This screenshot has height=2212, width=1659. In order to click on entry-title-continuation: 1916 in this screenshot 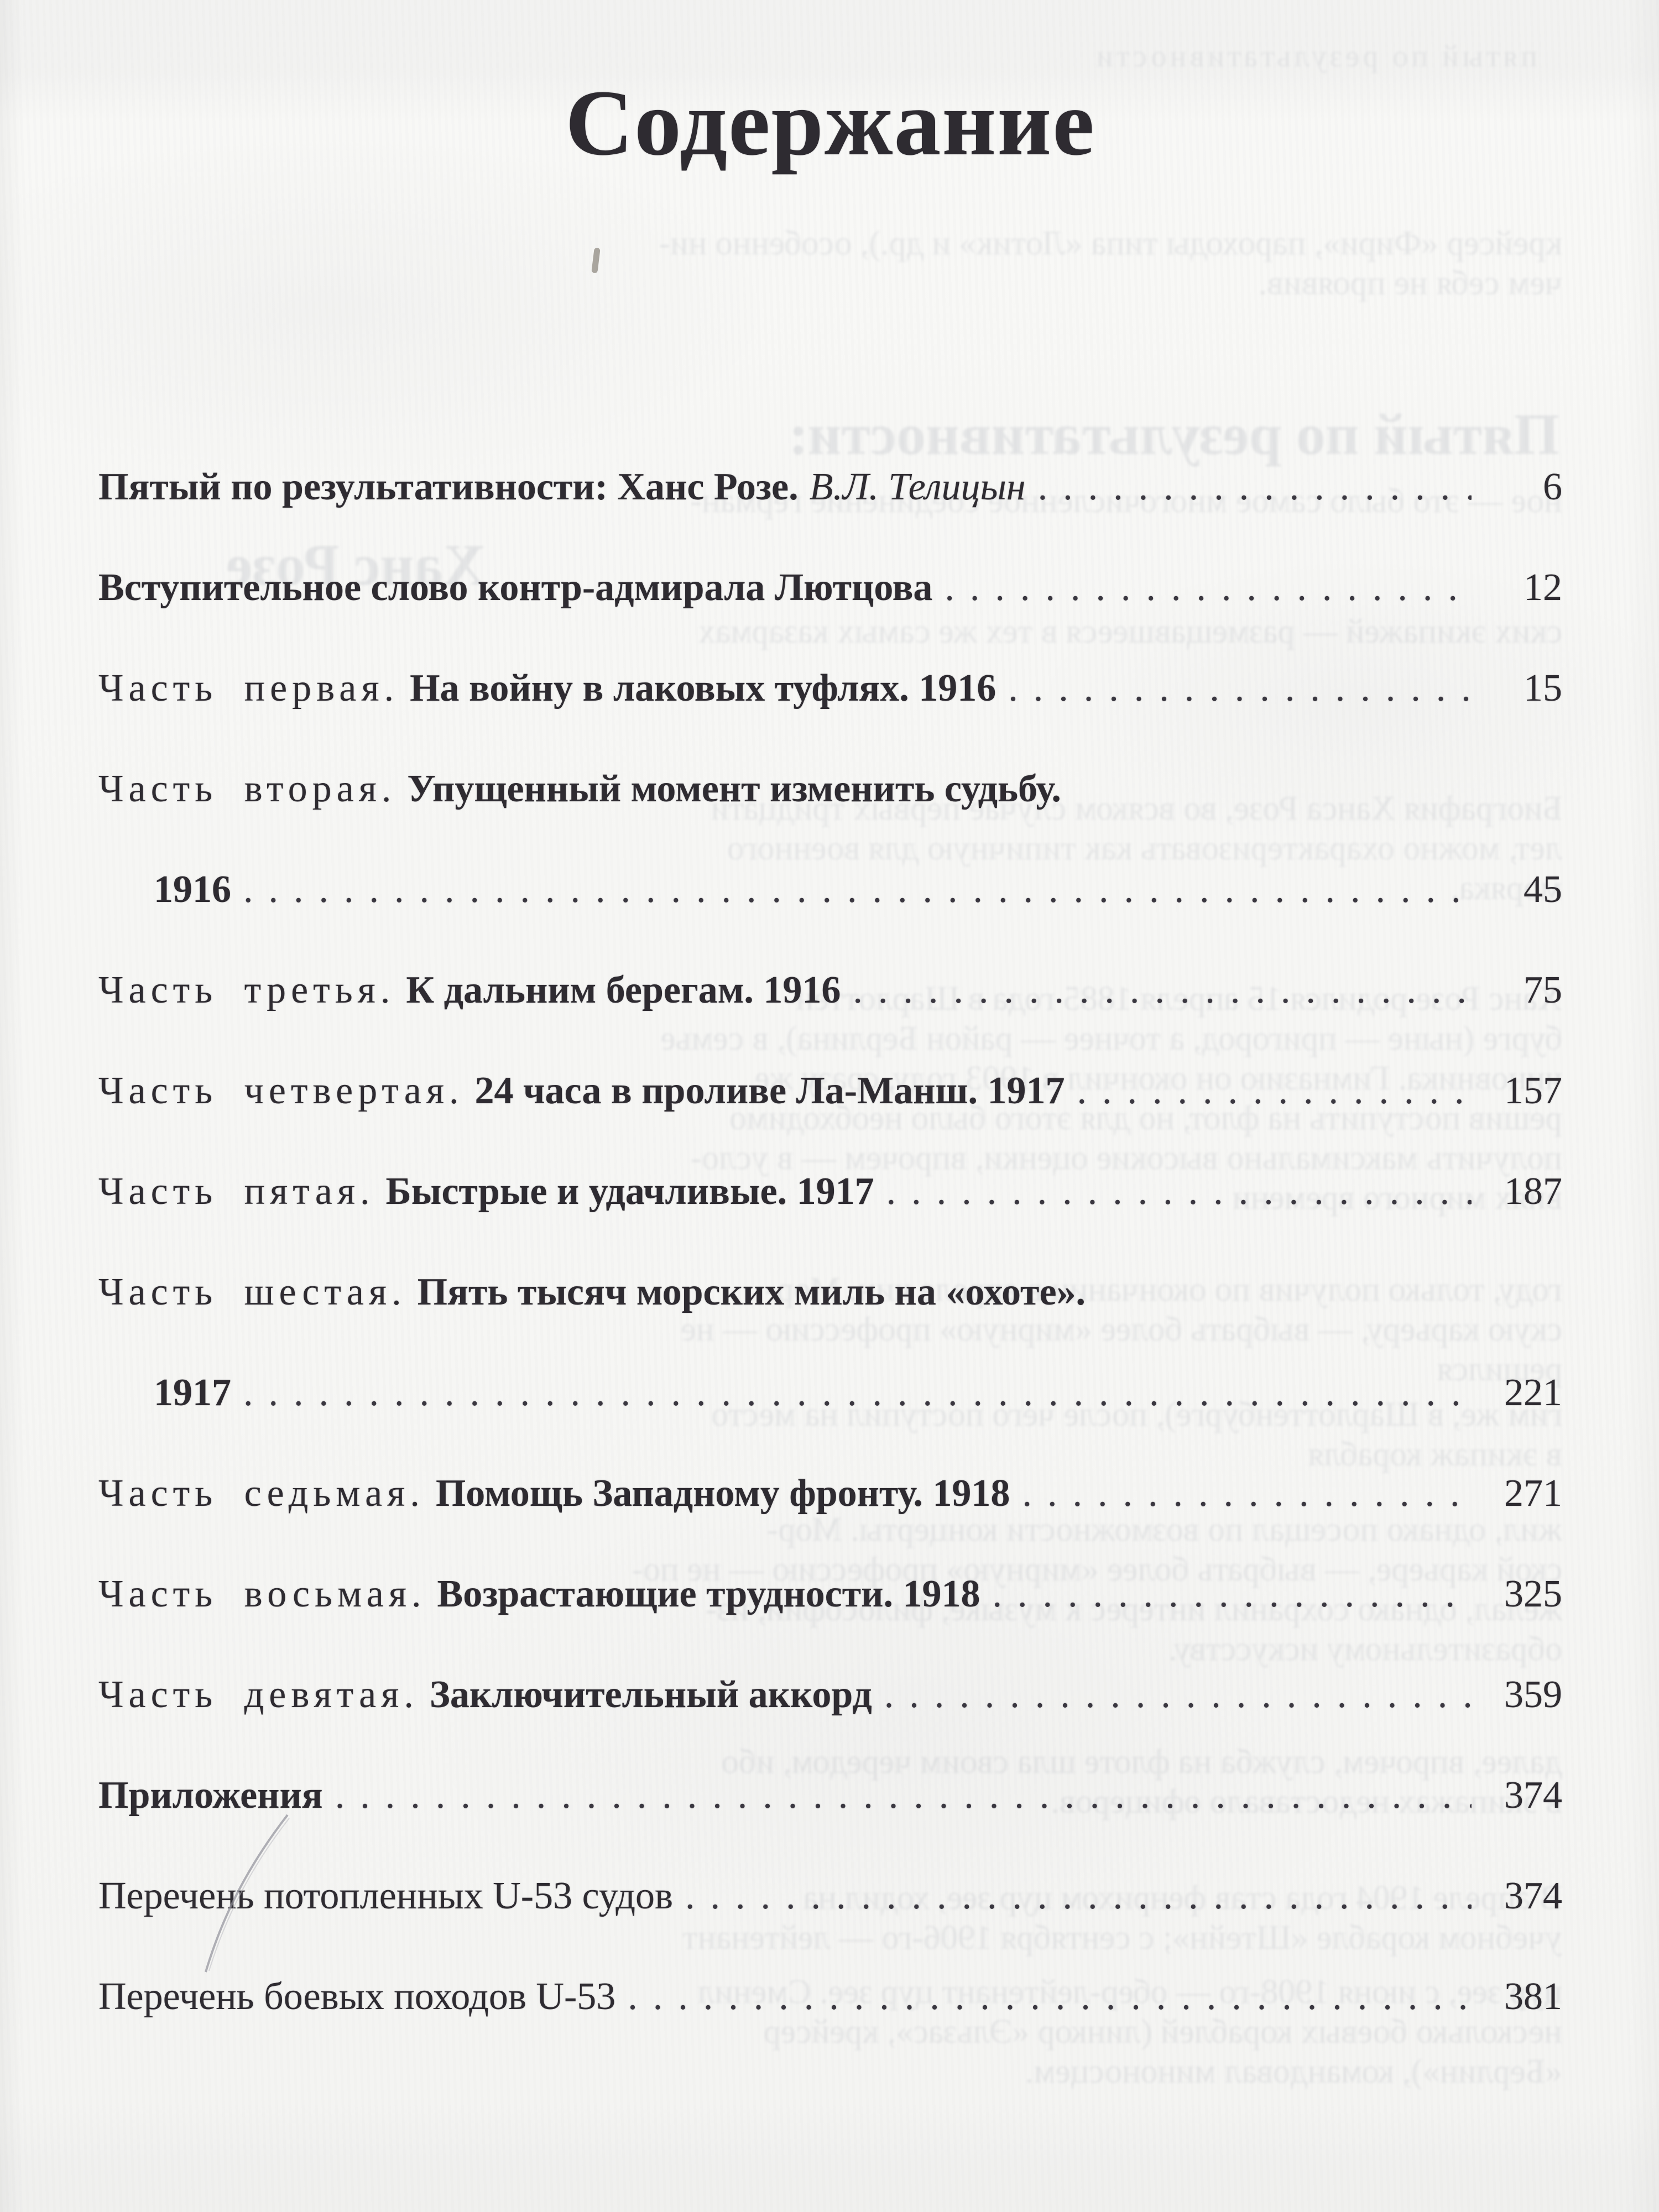, I will do `click(192, 890)`.